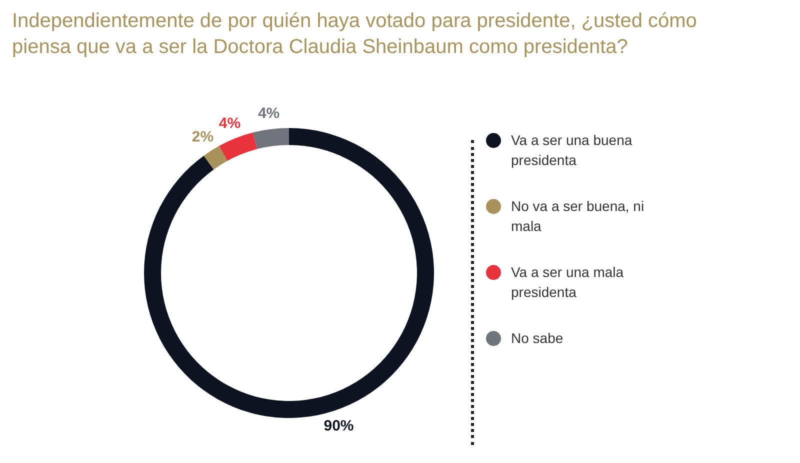 This screenshot has width=800, height=463. Describe the element at coordinates (355, 34) in the screenshot. I see `chart-title: Independientemente de por quién haya votado para presidente, ¿usted cómo piensa que va a ser la Doctora Claudia Sheinbaum como presidenta?` at that location.